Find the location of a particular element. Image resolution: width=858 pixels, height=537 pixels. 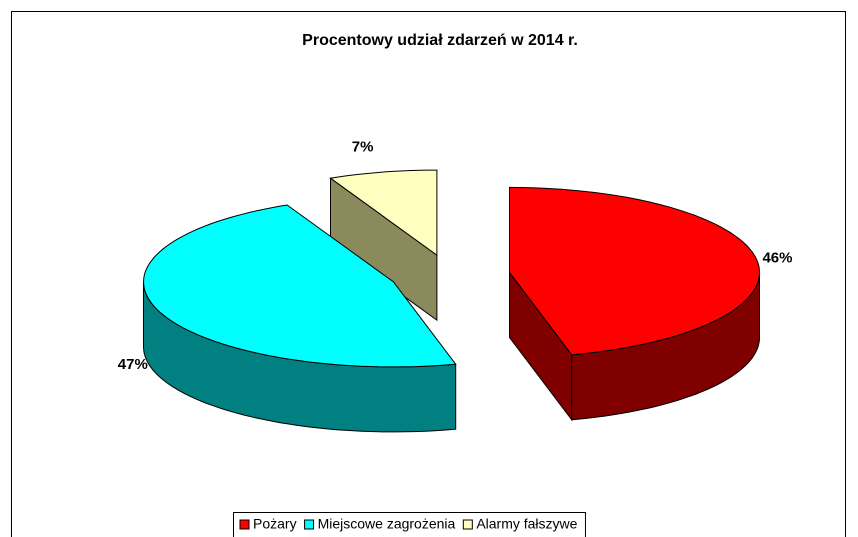

data-label: 7% is located at coordinates (363, 147).